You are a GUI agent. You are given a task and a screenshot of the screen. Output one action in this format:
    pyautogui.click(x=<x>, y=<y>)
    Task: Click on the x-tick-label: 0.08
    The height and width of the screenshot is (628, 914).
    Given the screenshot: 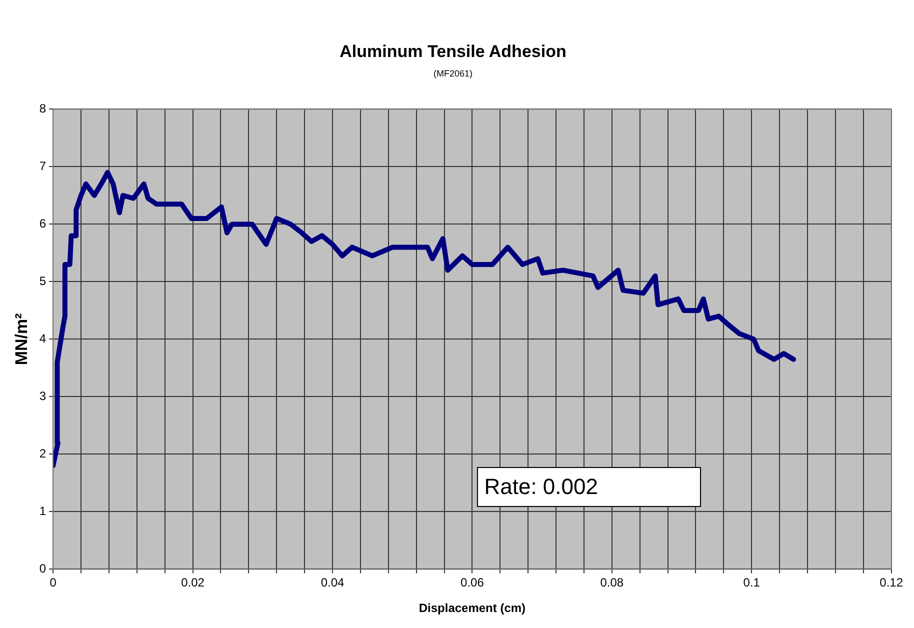 What is the action you would take?
    pyautogui.click(x=612, y=583)
    